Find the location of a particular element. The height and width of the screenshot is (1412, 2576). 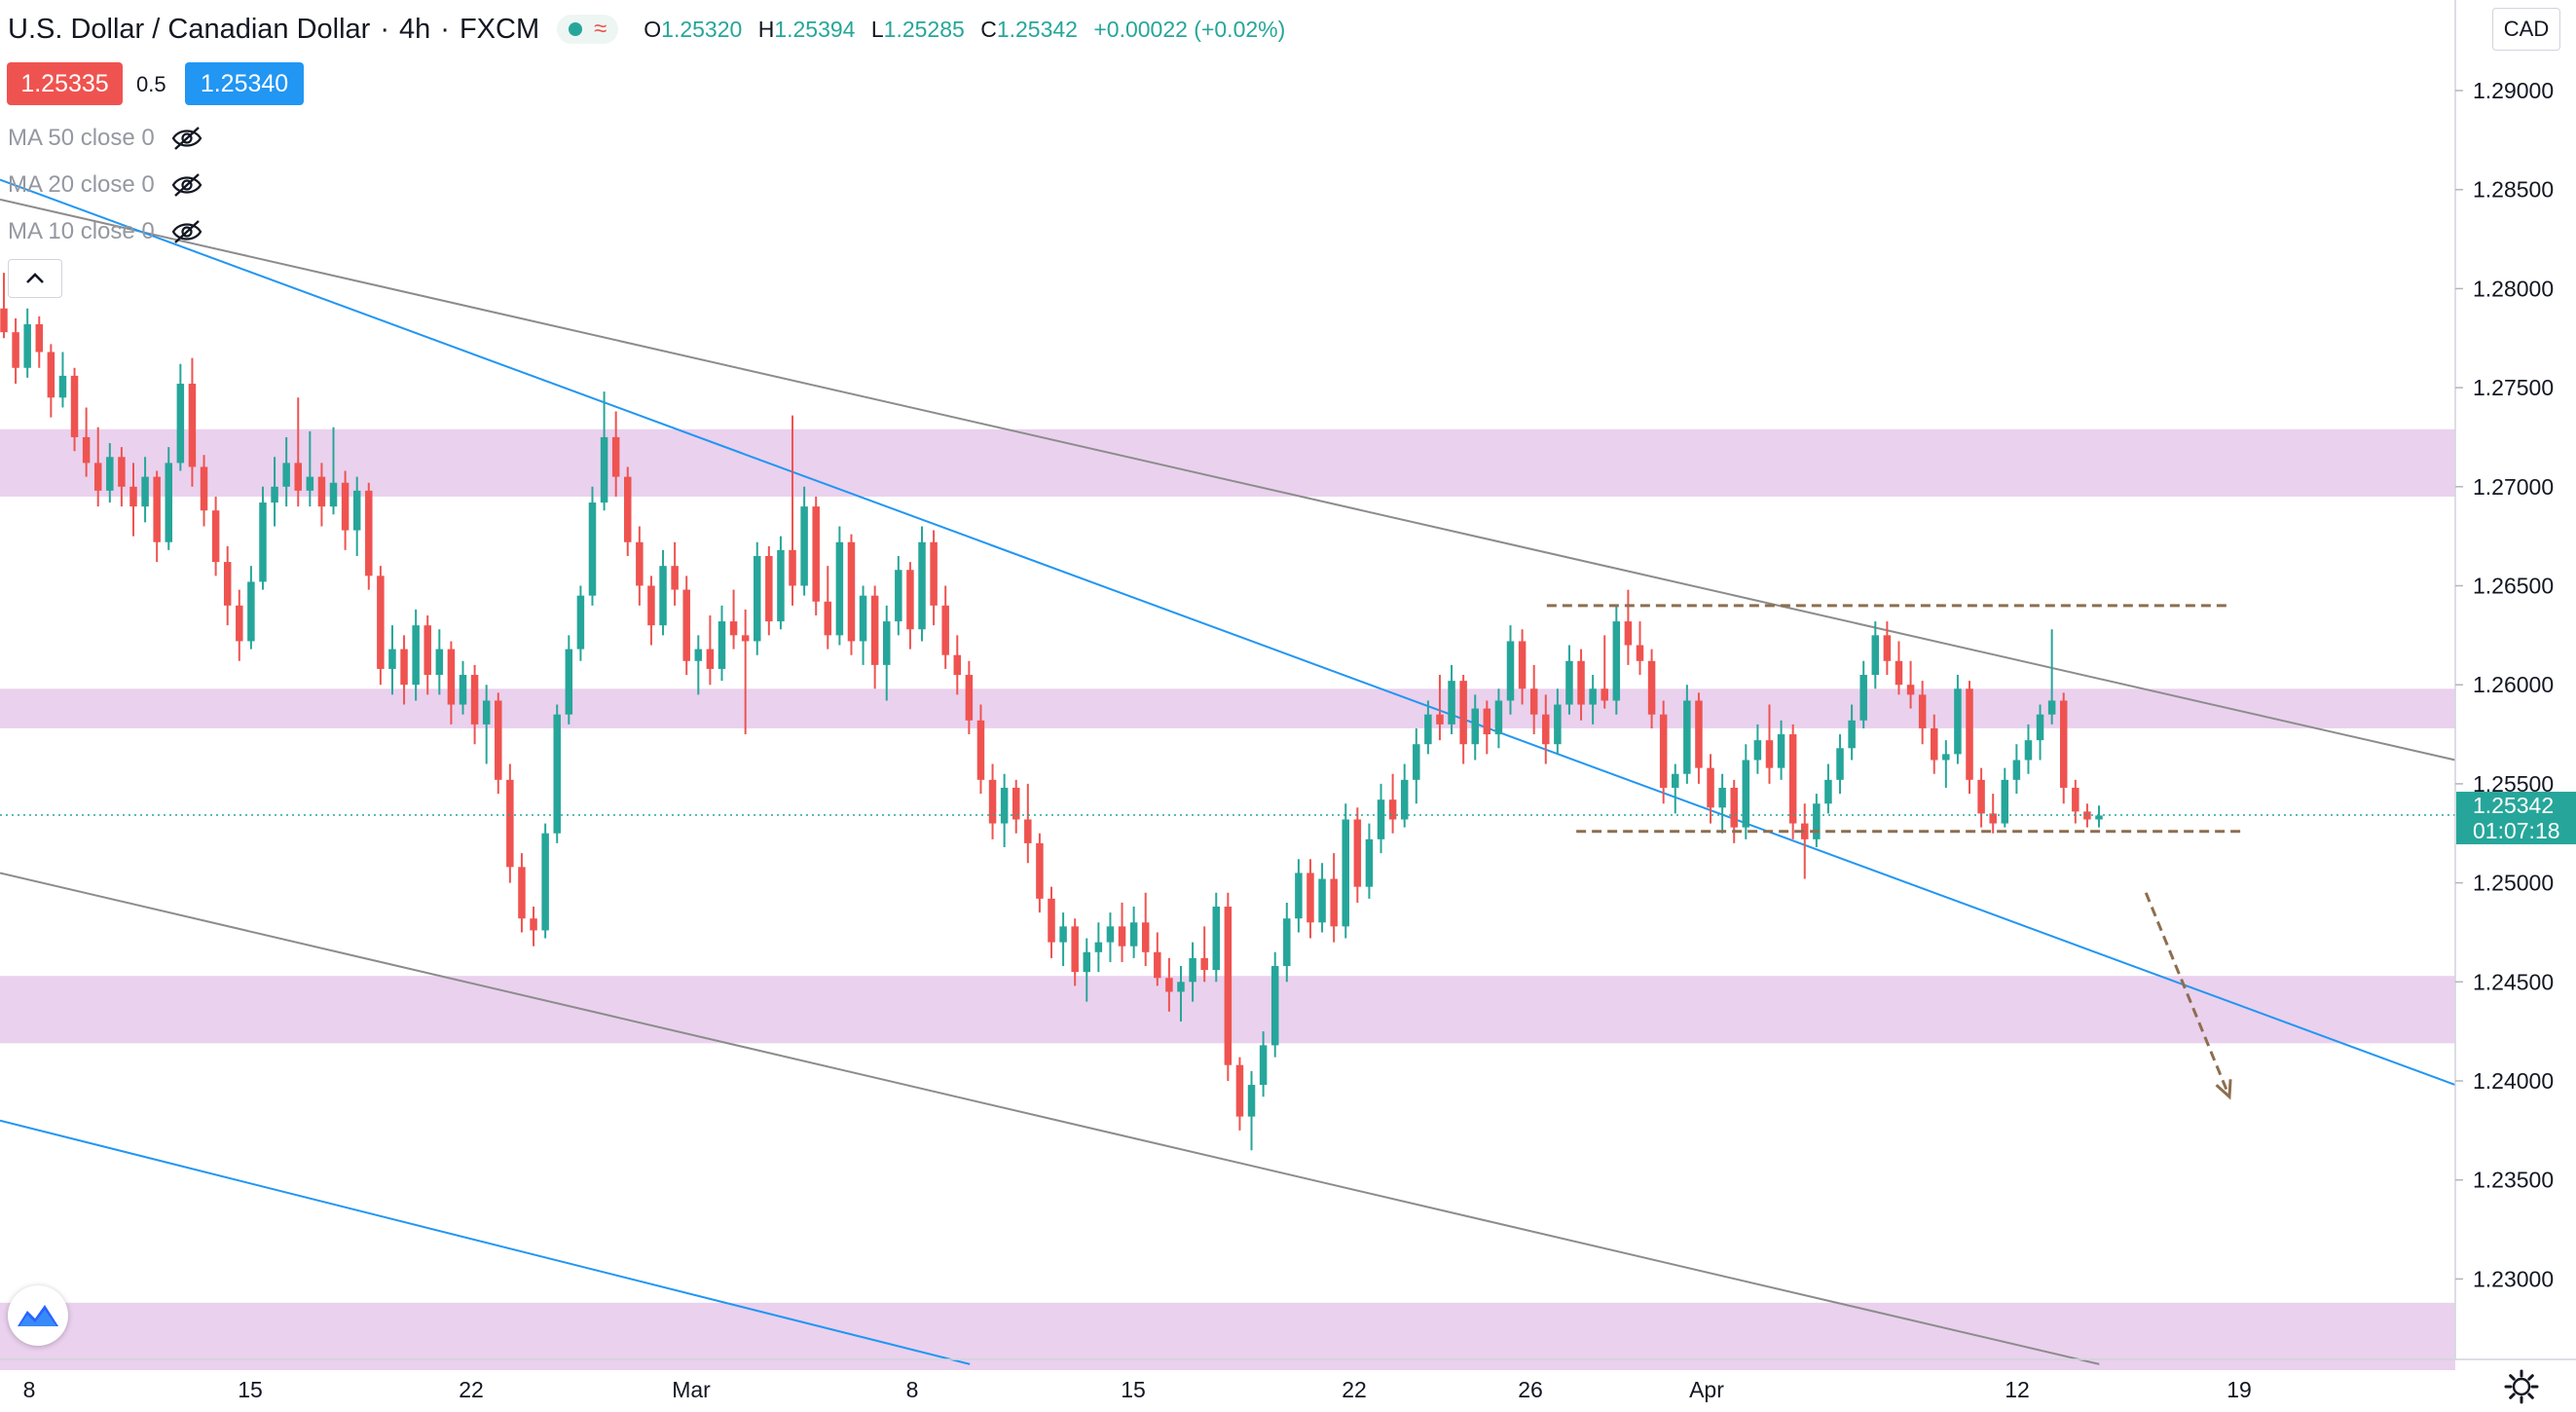

sell-button: 1.25335 is located at coordinates (65, 83).